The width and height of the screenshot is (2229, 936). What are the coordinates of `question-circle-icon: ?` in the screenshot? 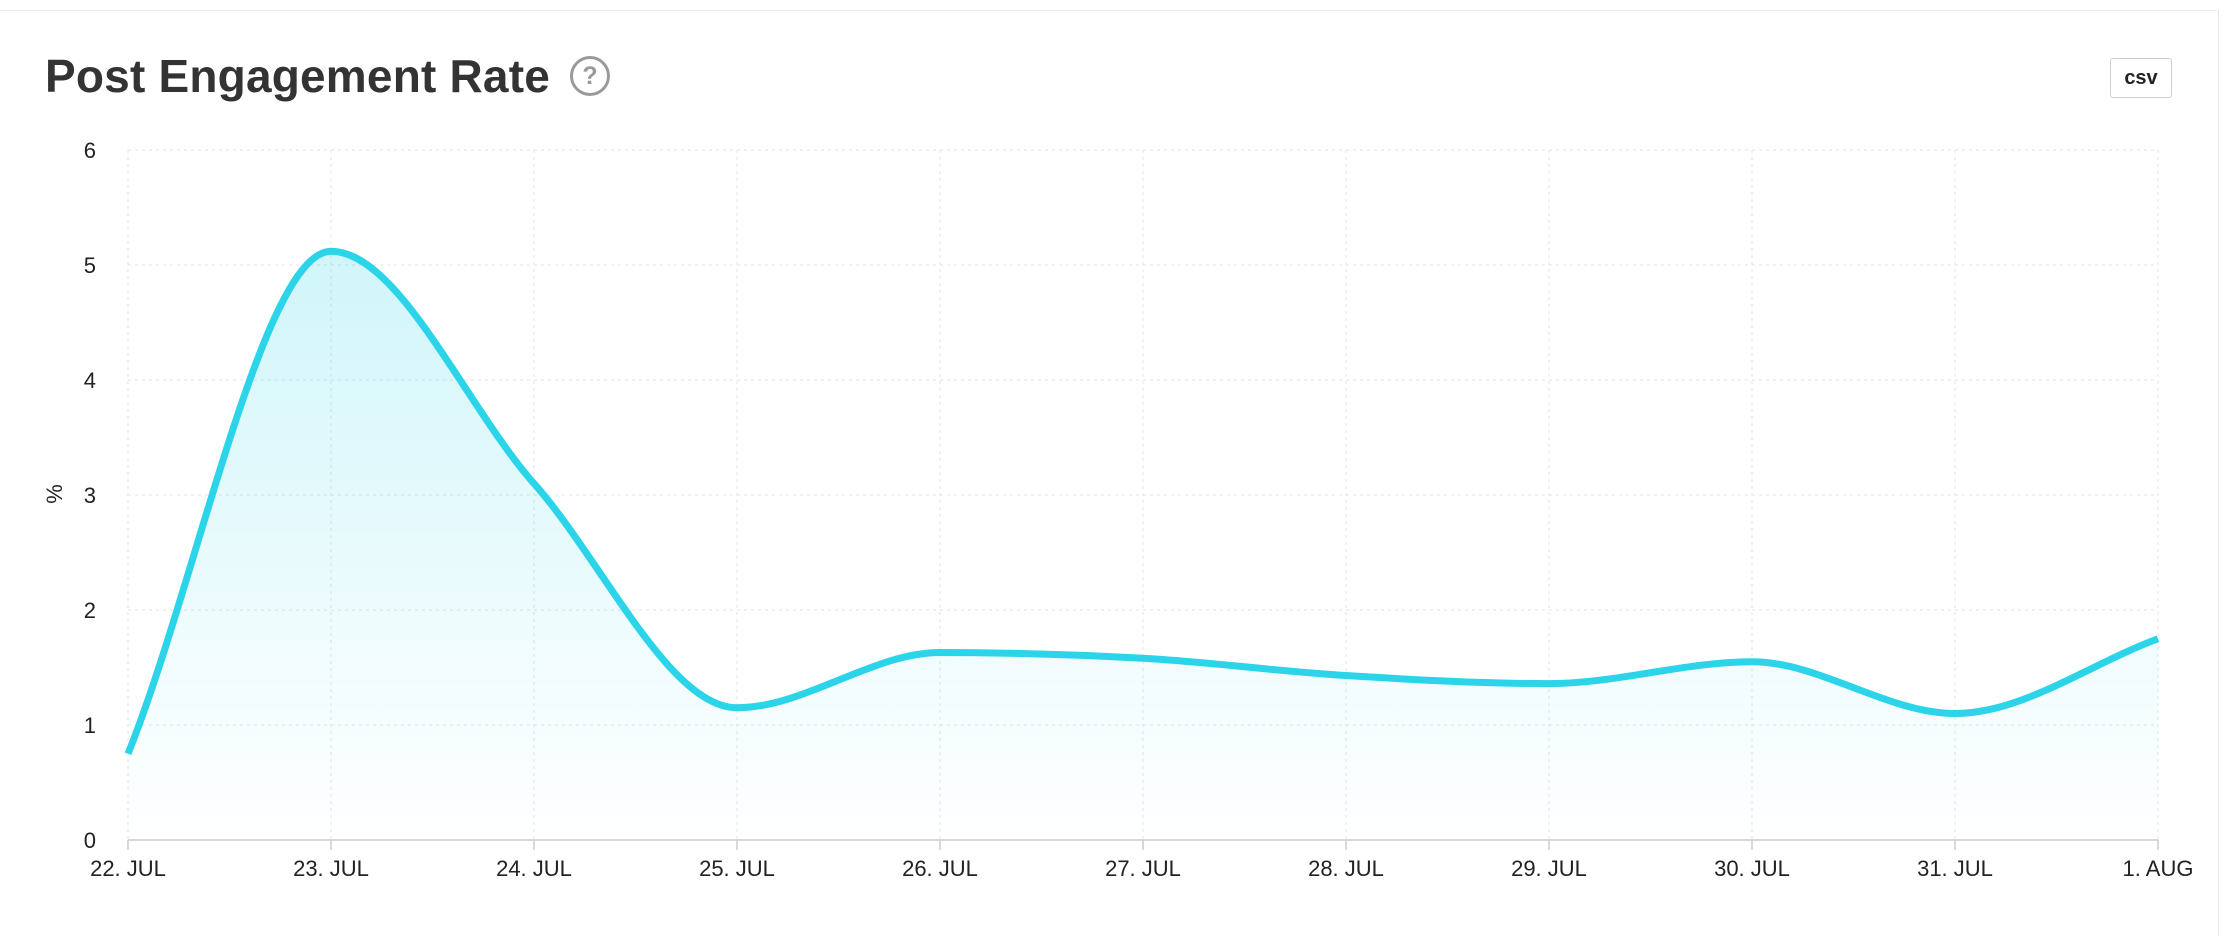 It's located at (590, 76).